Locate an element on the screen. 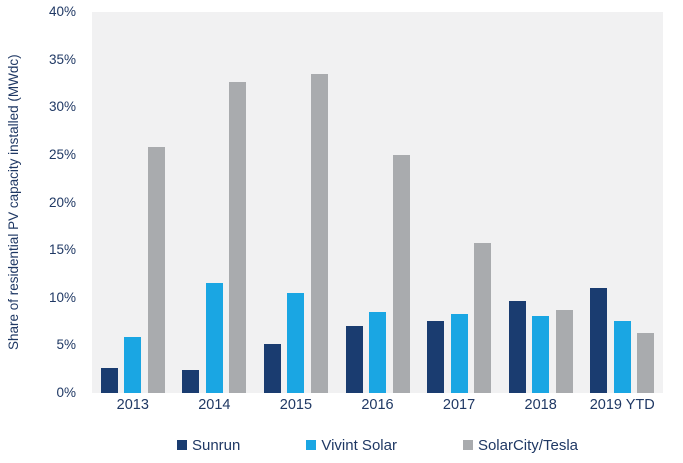 This screenshot has width=683, height=463. legend-item-solarcity-tesla: SolarCity/Tesla is located at coordinates (520, 445).